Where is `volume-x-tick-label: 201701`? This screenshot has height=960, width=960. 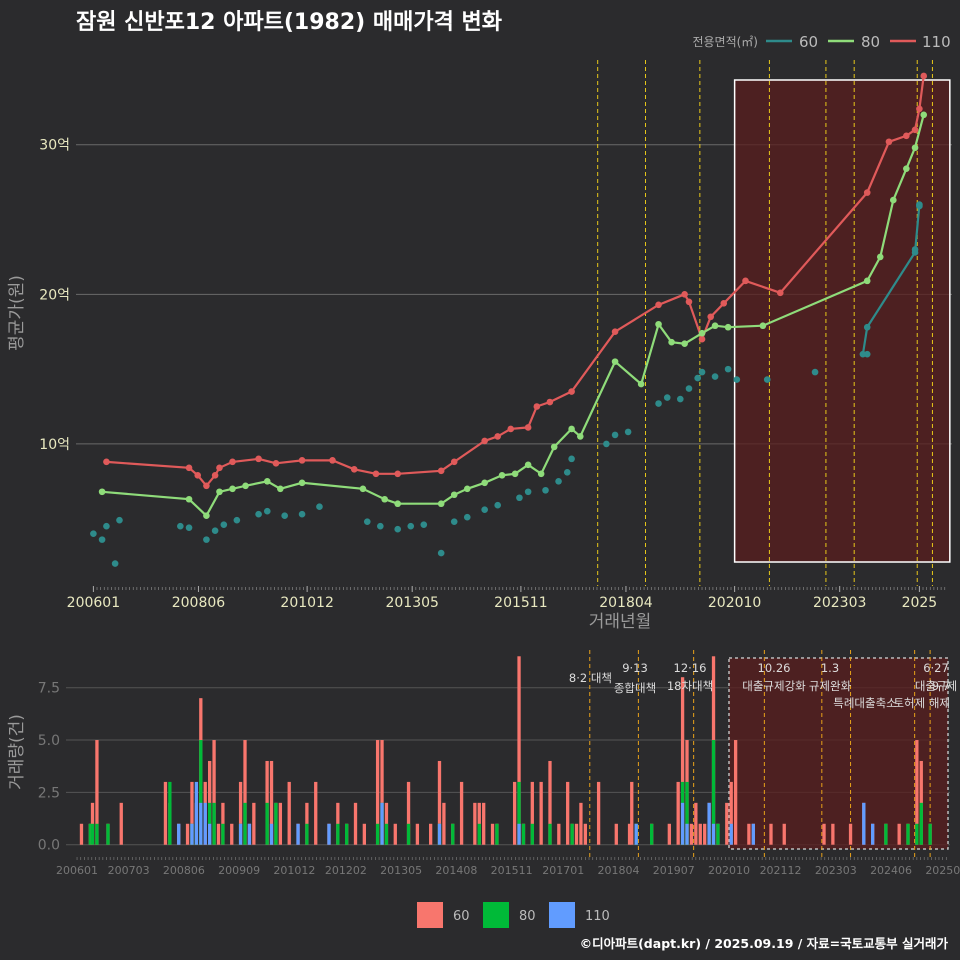
volume-x-tick-label: 201701 is located at coordinates (563, 870).